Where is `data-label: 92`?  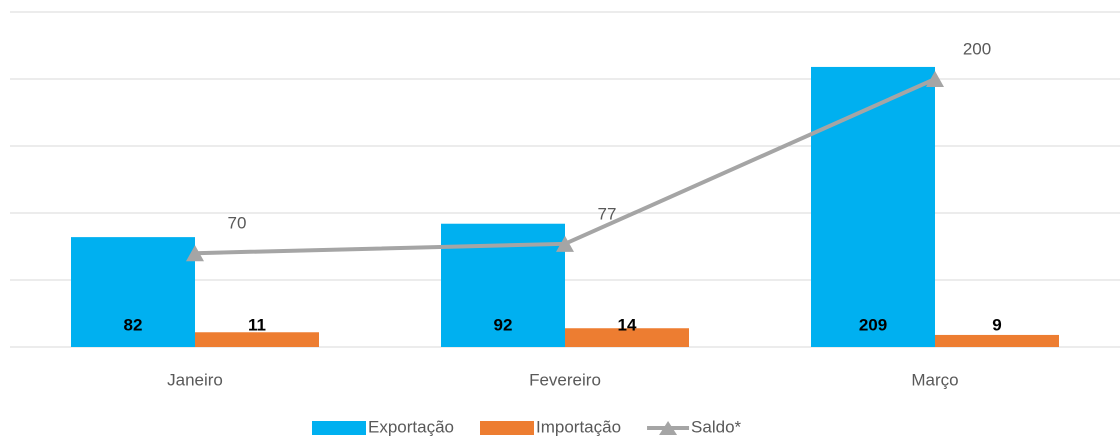
data-label: 92 is located at coordinates (503, 324).